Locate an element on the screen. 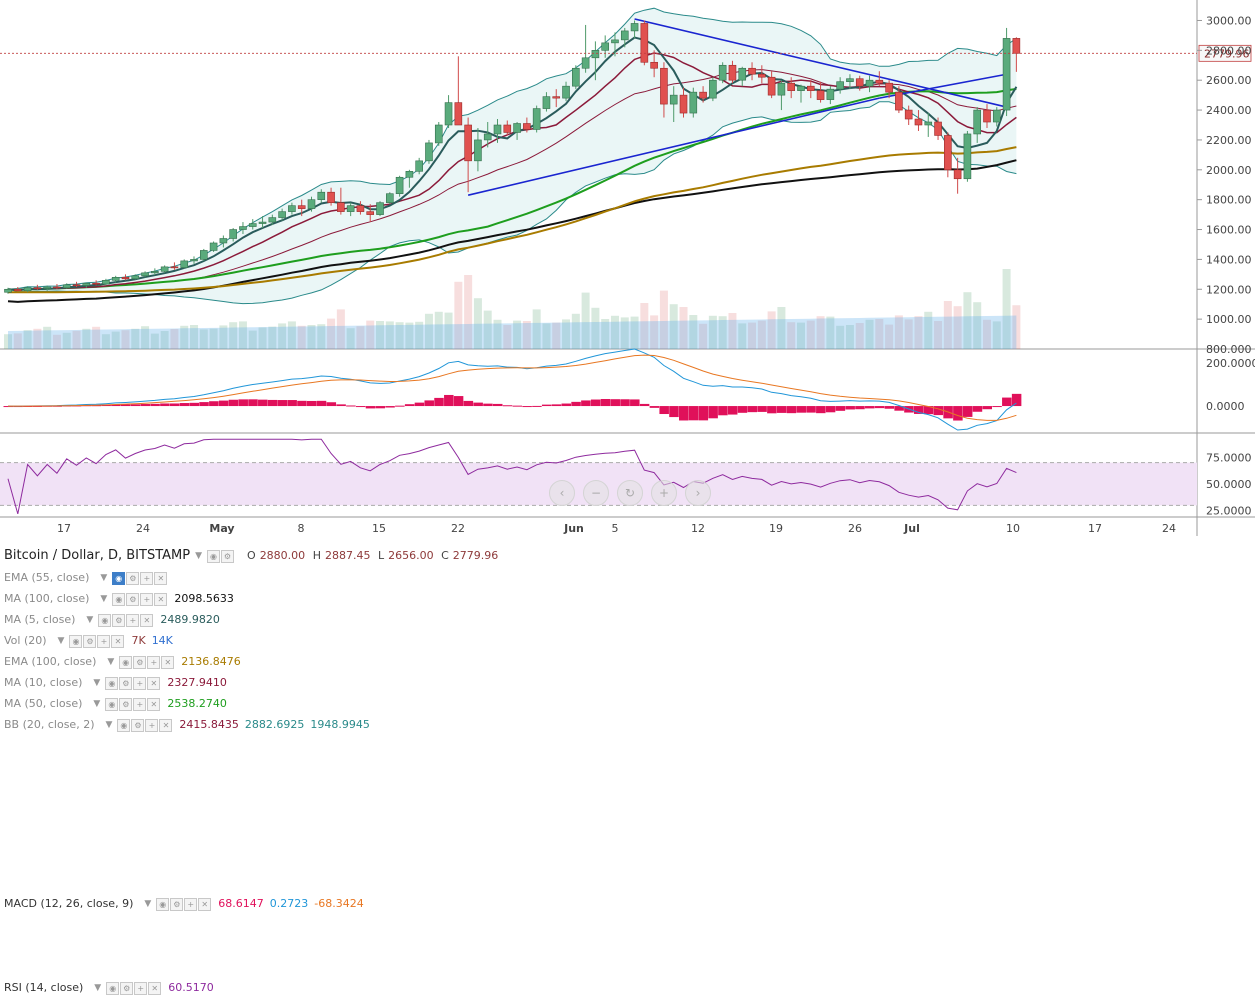 Image resolution: width=1255 pixels, height=998 pixels. indicator-label: EMA (55, close) is located at coordinates (47, 577).